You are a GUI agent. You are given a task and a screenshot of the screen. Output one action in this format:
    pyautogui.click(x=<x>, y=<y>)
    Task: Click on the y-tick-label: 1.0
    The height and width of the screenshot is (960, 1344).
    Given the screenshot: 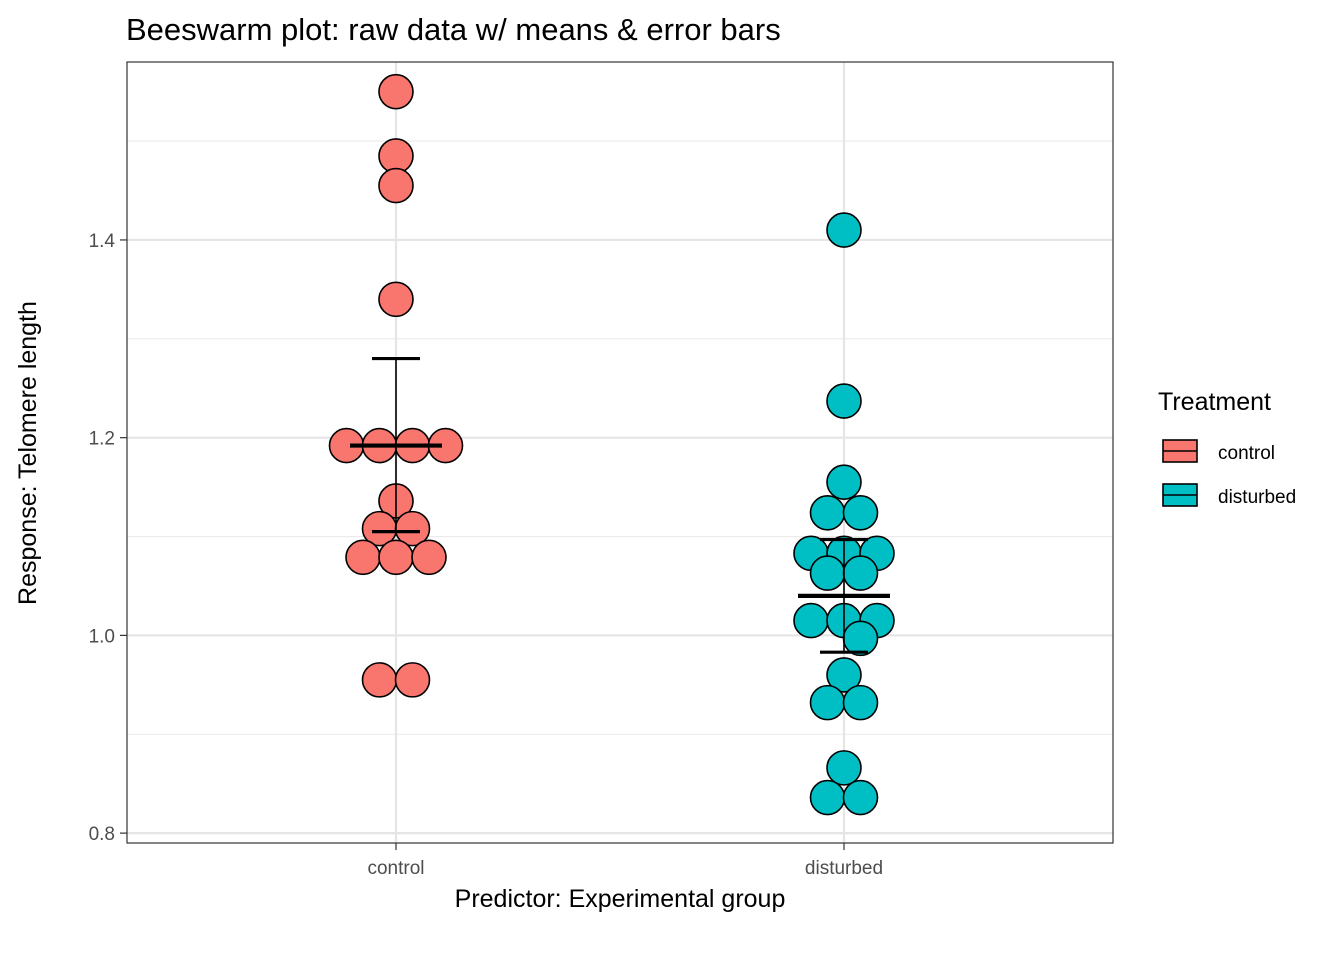 What is the action you would take?
    pyautogui.click(x=102, y=636)
    